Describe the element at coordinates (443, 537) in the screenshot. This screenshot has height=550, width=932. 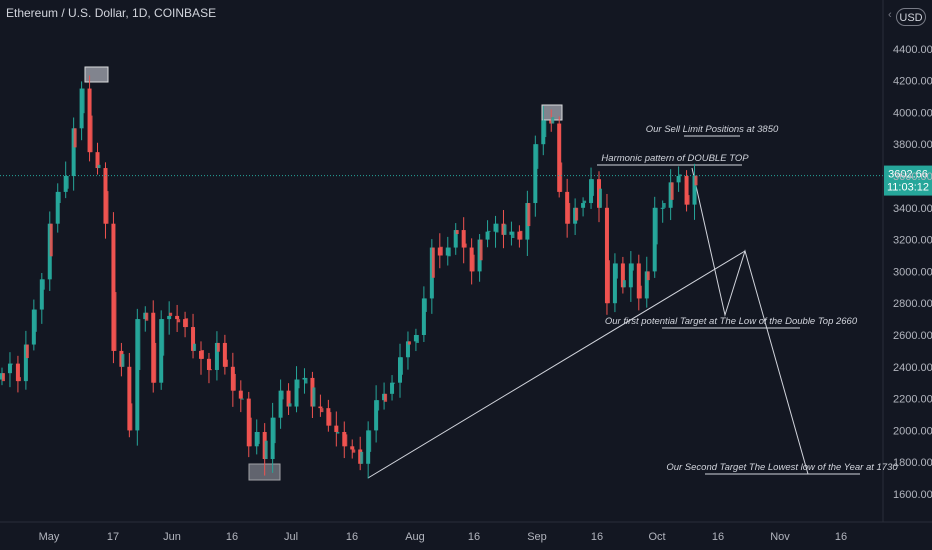
I see `time-axis: May 17 Jun 16 Jul 16 Aug 16 Sep 16 Oct 16 Nov 16` at that location.